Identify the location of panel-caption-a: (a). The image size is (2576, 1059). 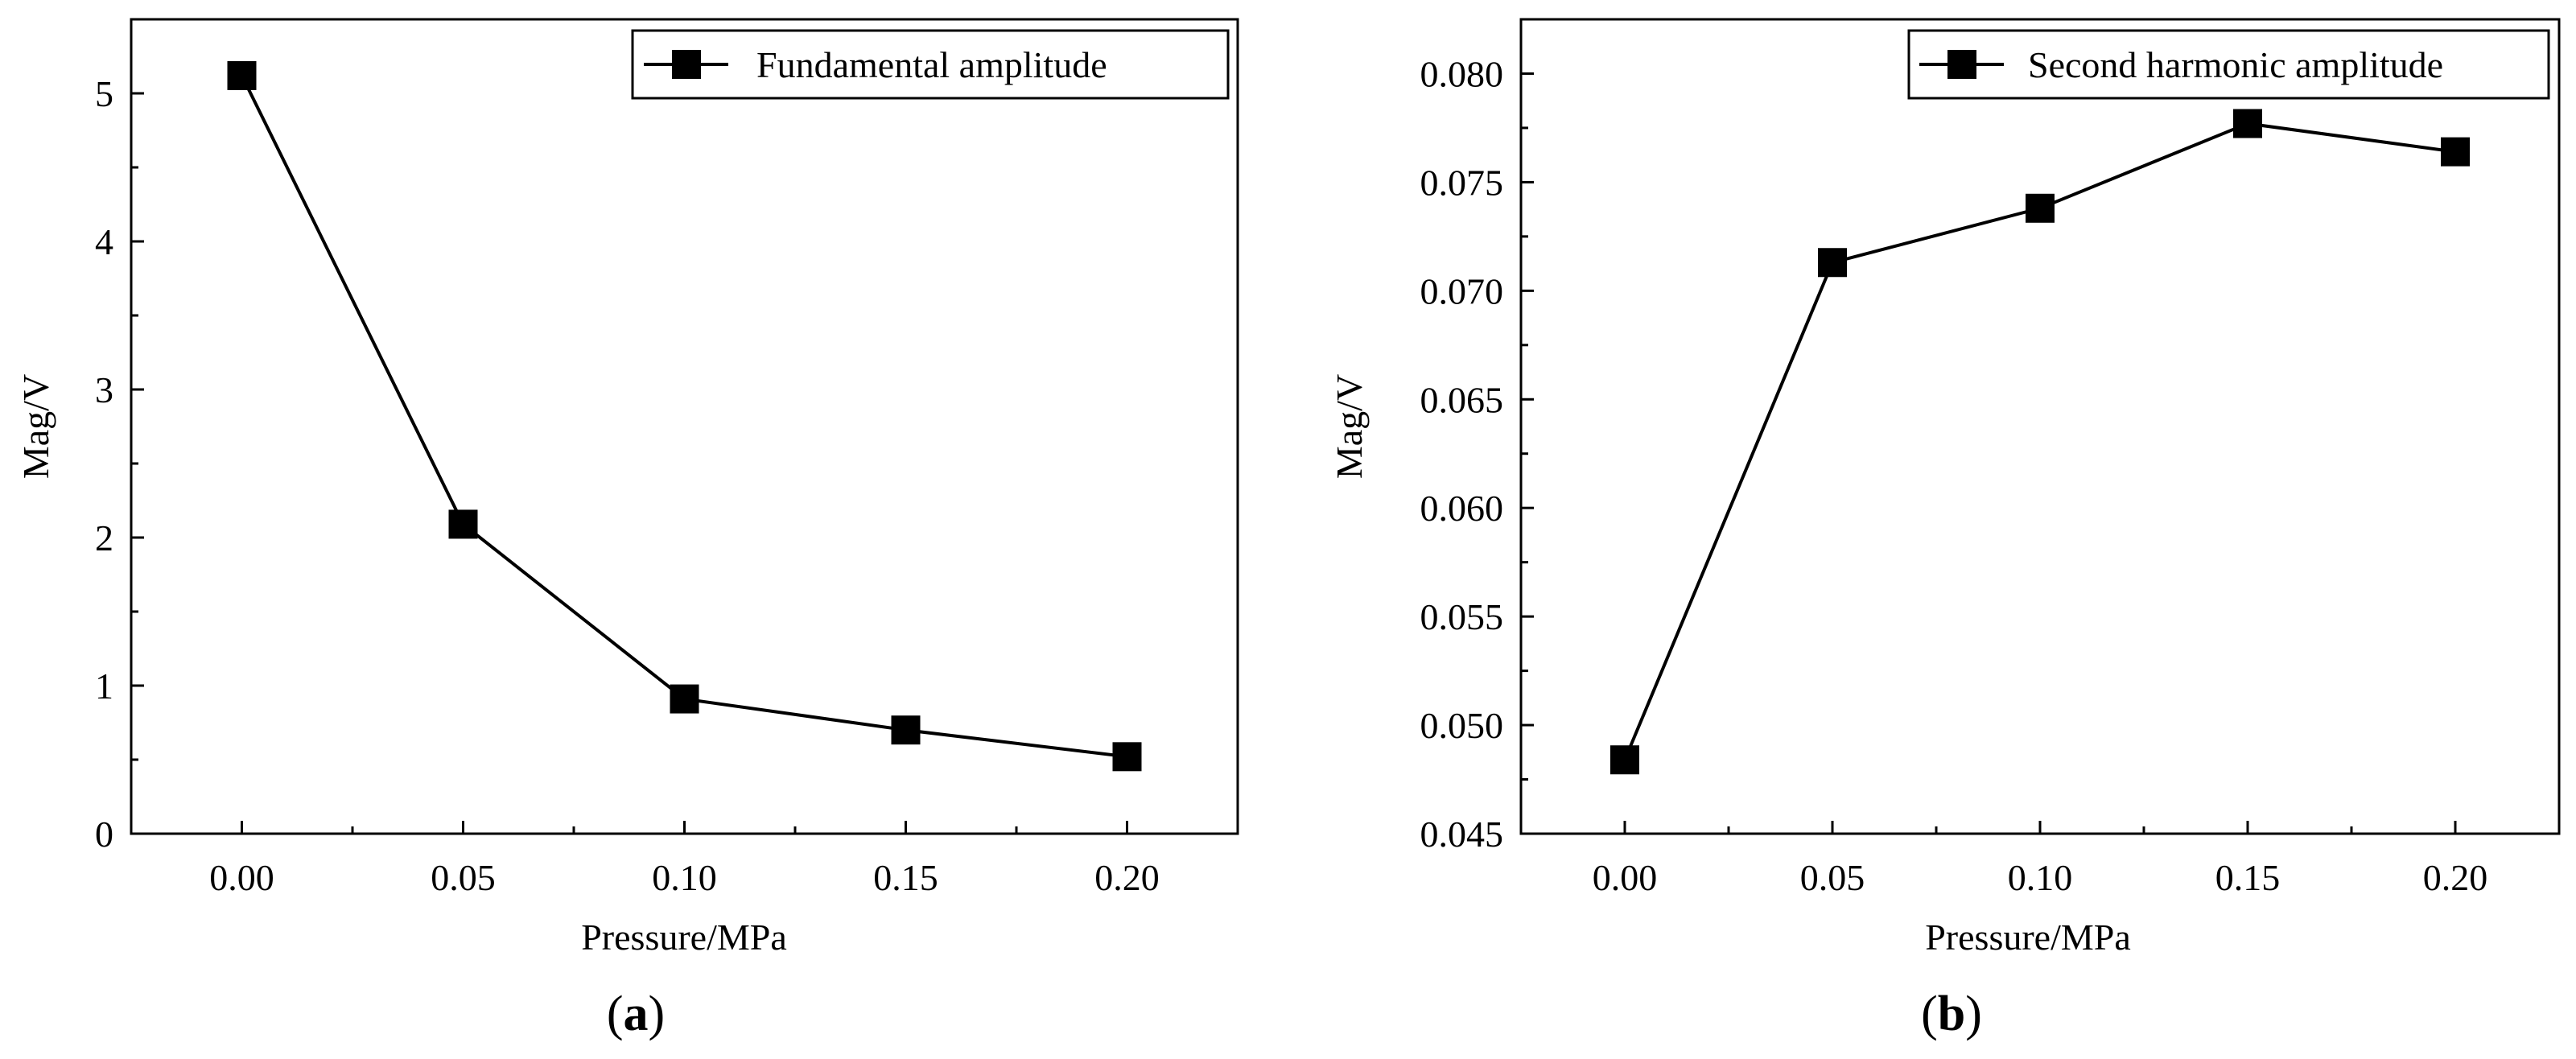
(636, 1014).